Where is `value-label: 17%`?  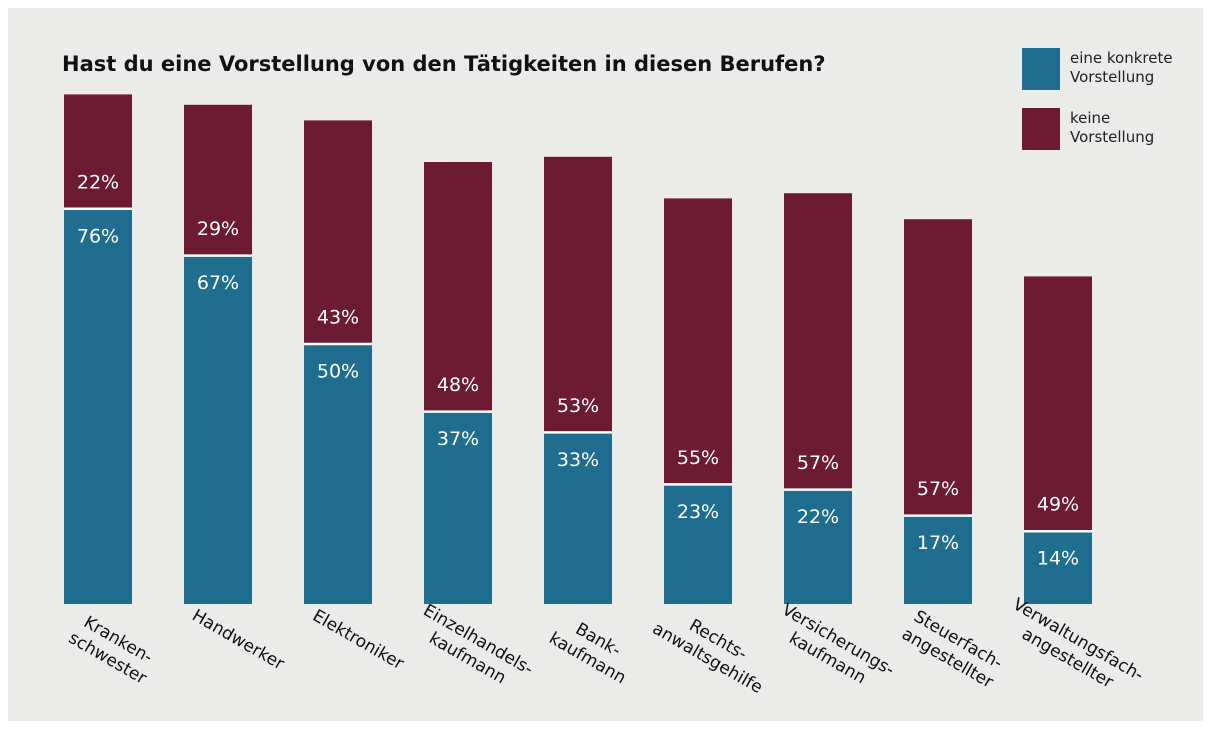 value-label: 17% is located at coordinates (938, 543).